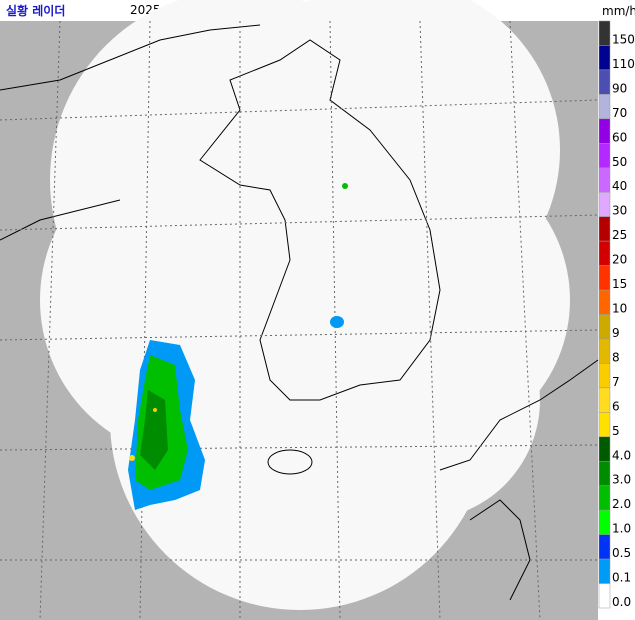 Image resolution: width=635 pixels, height=620 pixels. I want to click on legend-label: 20, so click(619, 260).